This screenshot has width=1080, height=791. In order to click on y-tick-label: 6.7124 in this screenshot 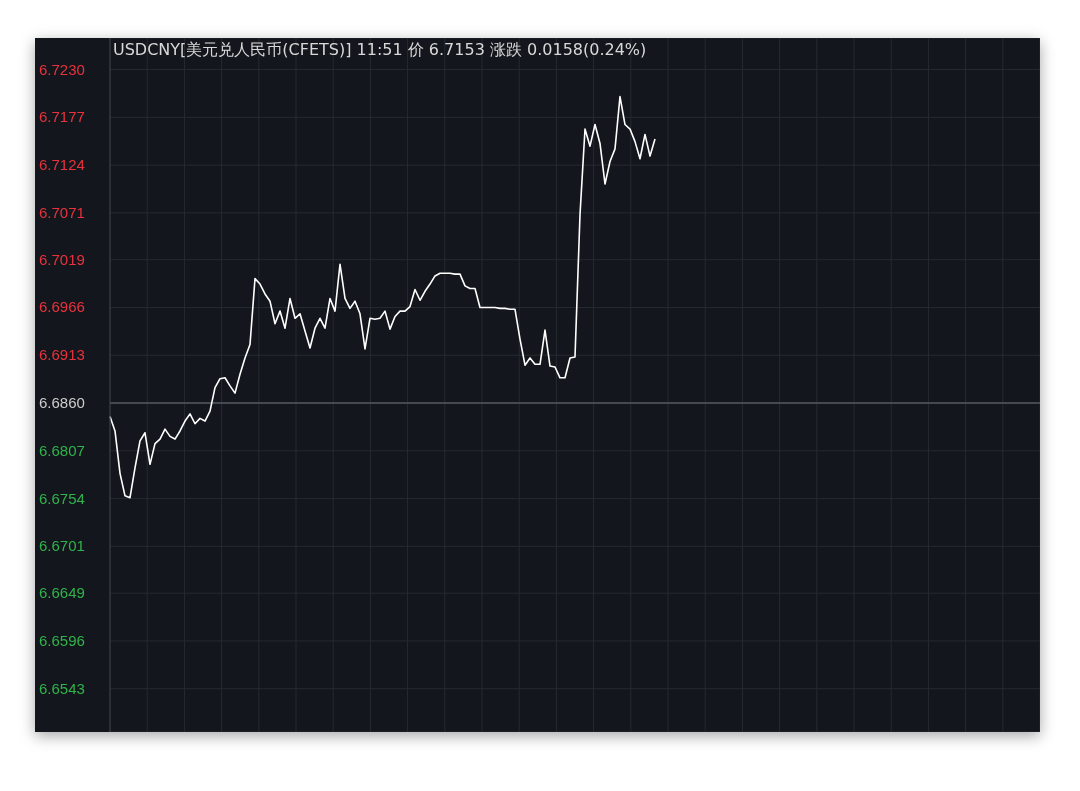, I will do `click(62, 165)`.